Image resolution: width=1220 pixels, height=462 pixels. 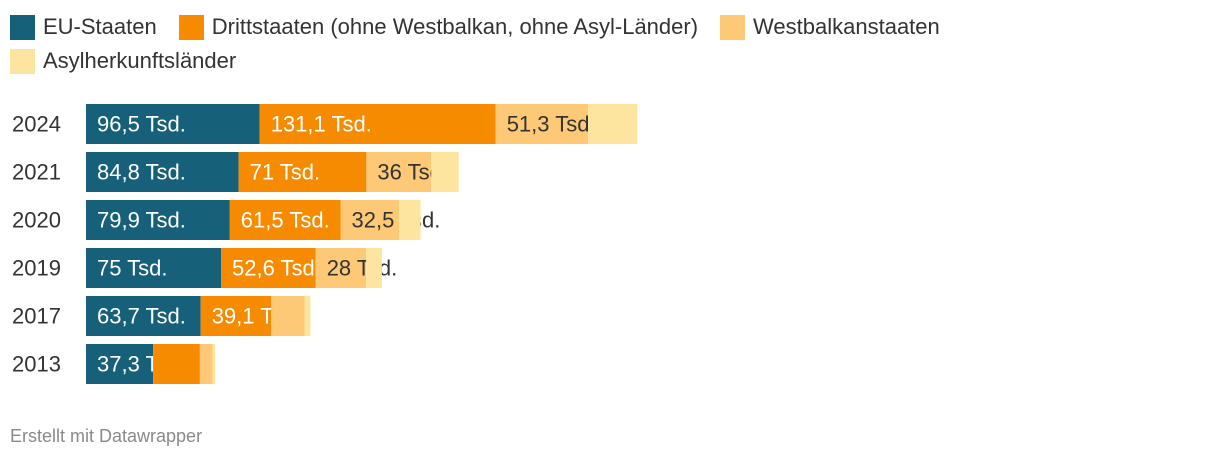 I want to click on bar-2021-drittstaaten, so click(x=302, y=172).